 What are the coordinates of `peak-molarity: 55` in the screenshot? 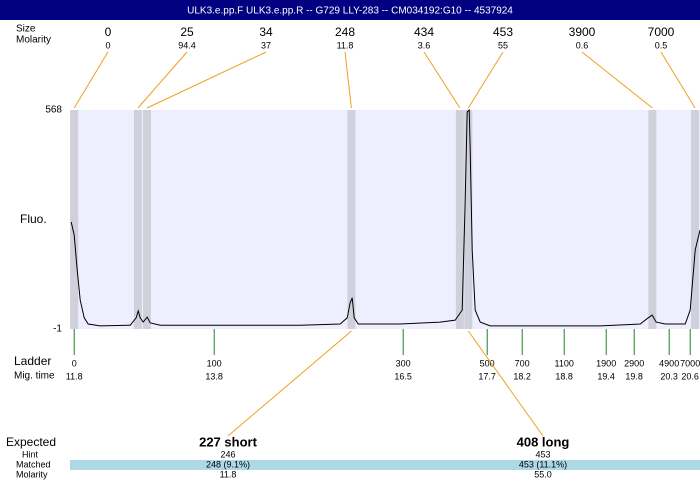 It's located at (503, 45).